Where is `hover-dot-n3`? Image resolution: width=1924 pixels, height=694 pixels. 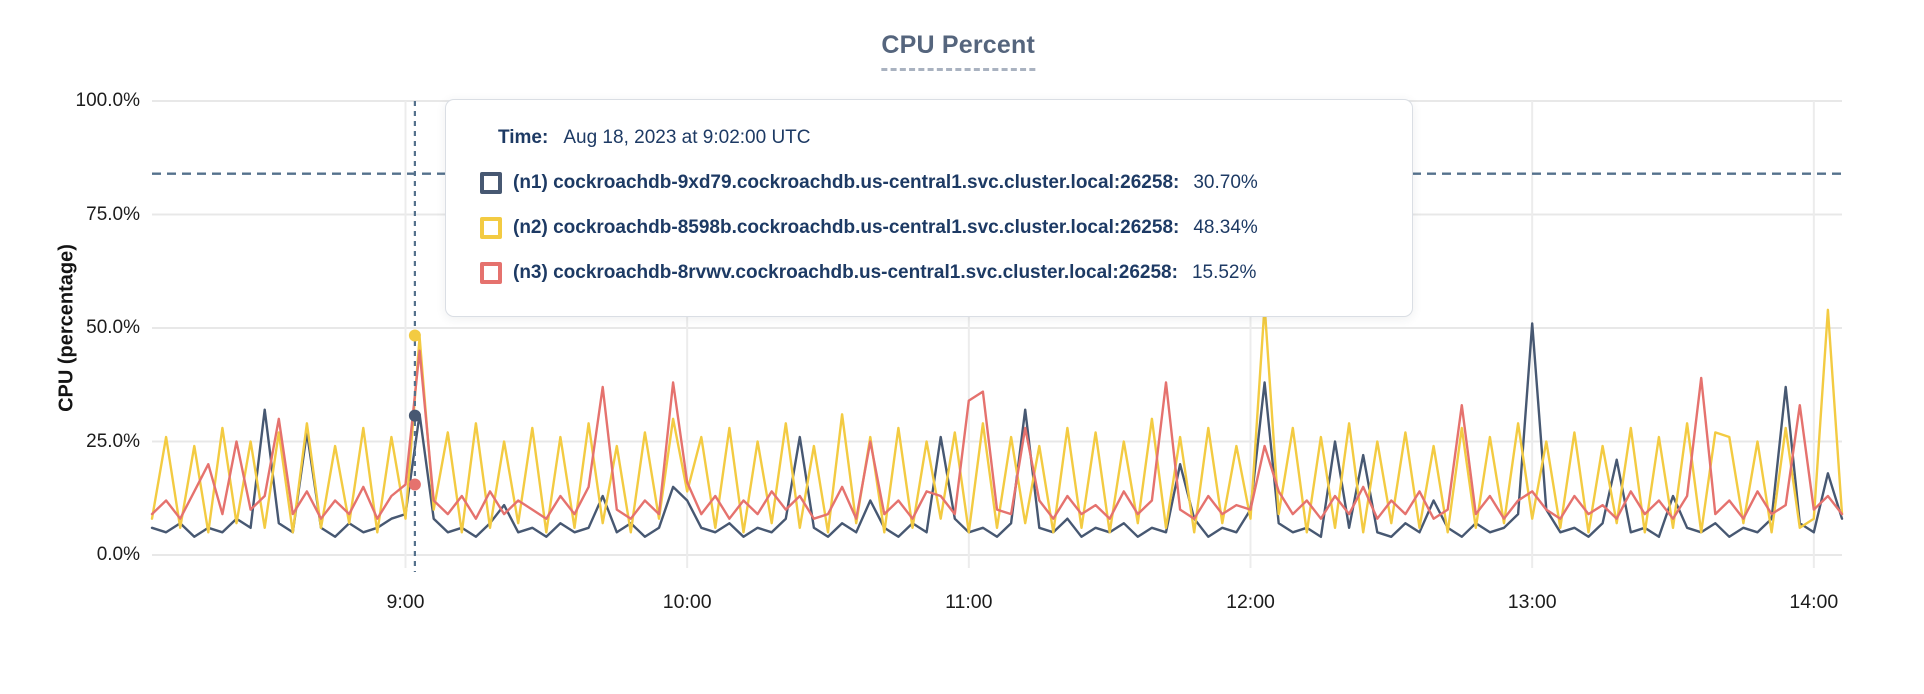
hover-dot-n3 is located at coordinates (414, 484).